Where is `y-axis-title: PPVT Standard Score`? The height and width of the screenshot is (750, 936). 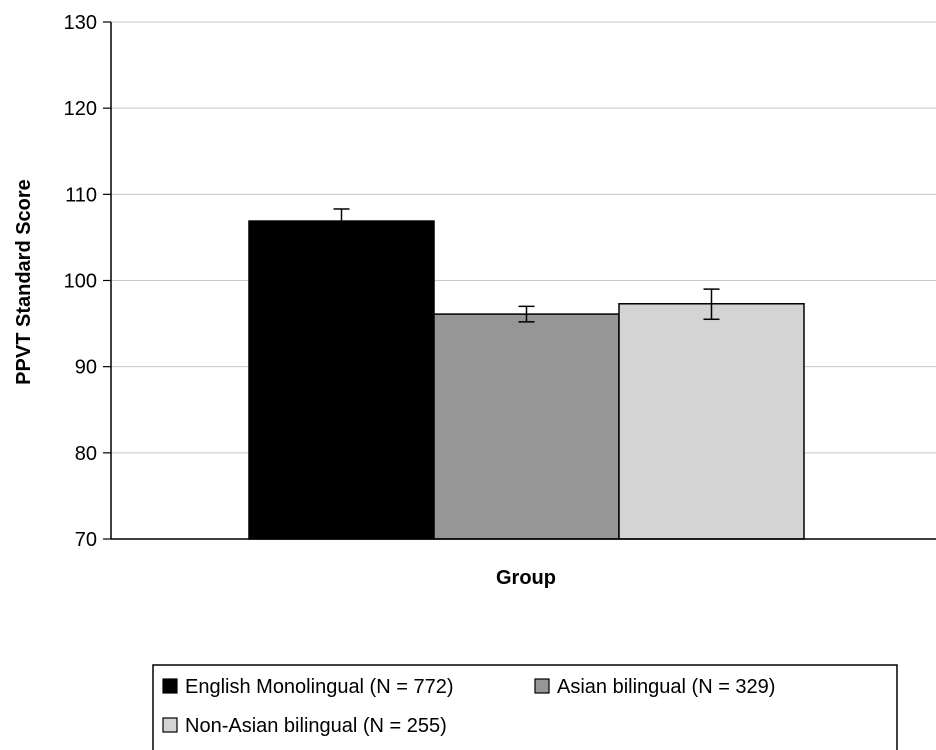 y-axis-title: PPVT Standard Score is located at coordinates (24, 282).